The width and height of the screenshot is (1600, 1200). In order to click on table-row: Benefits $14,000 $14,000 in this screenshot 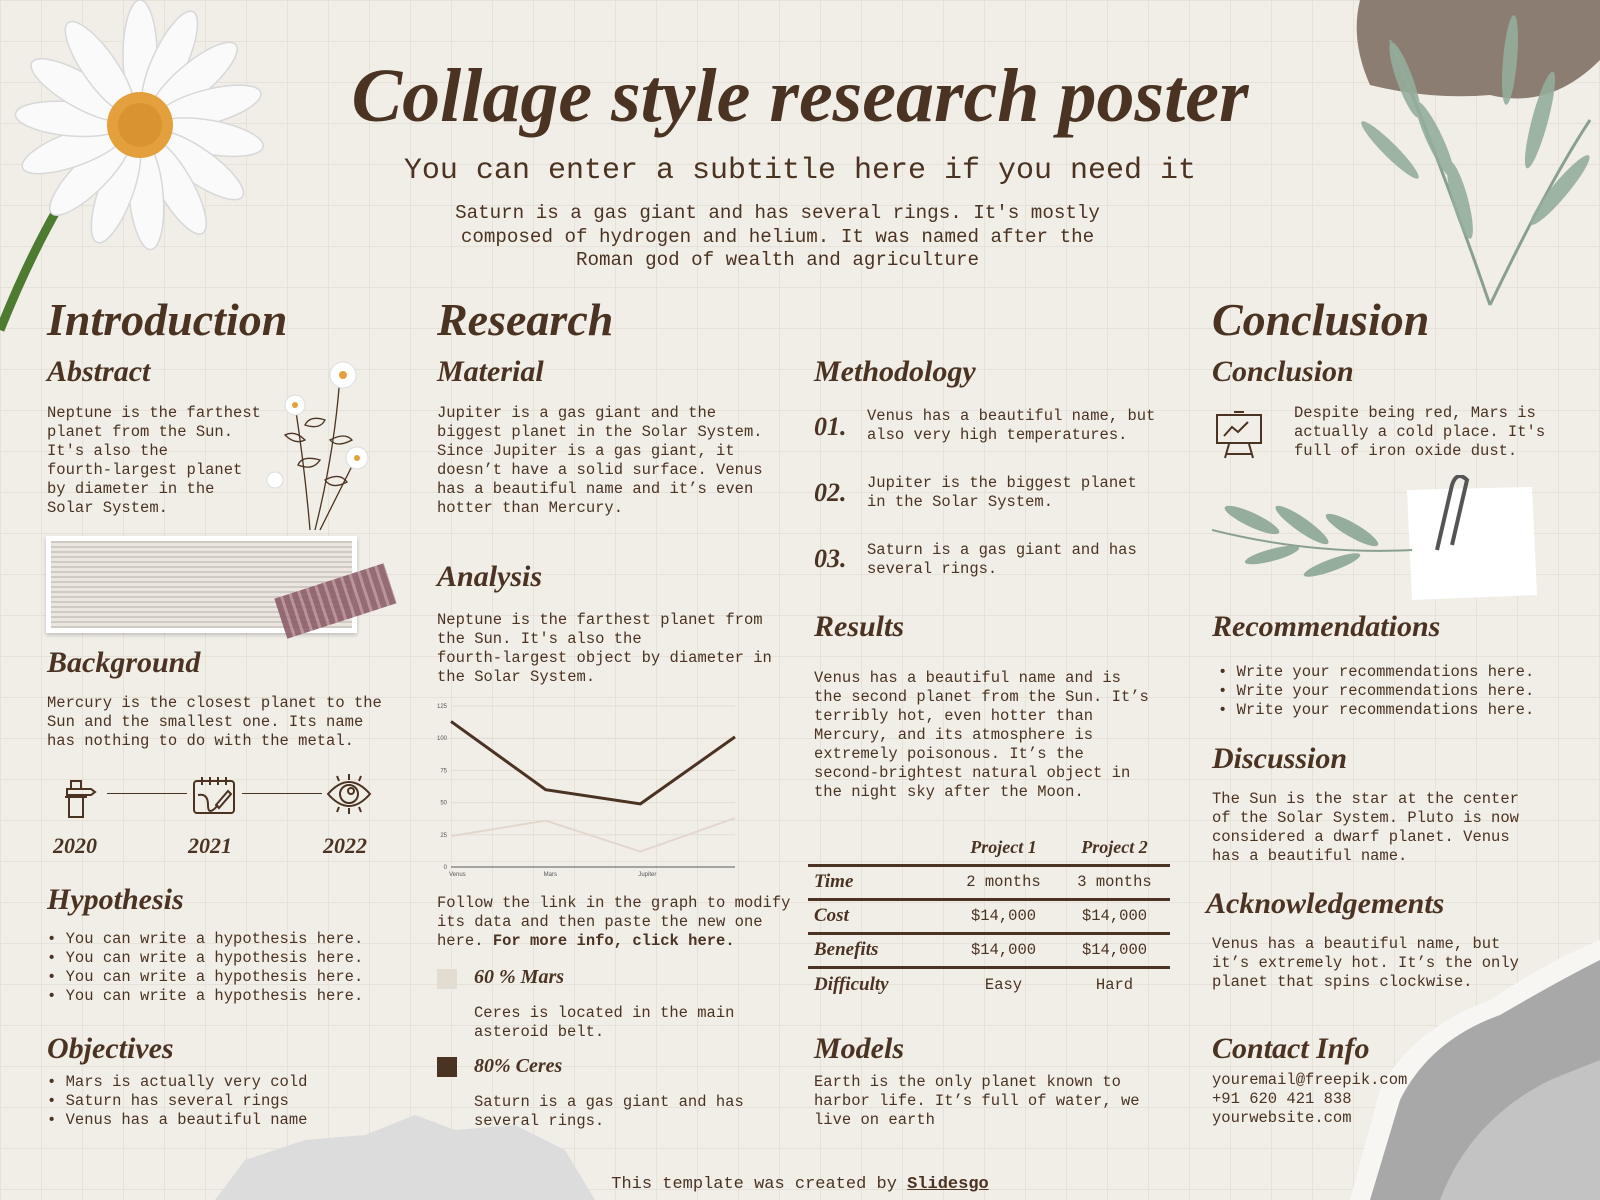, I will do `click(989, 951)`.